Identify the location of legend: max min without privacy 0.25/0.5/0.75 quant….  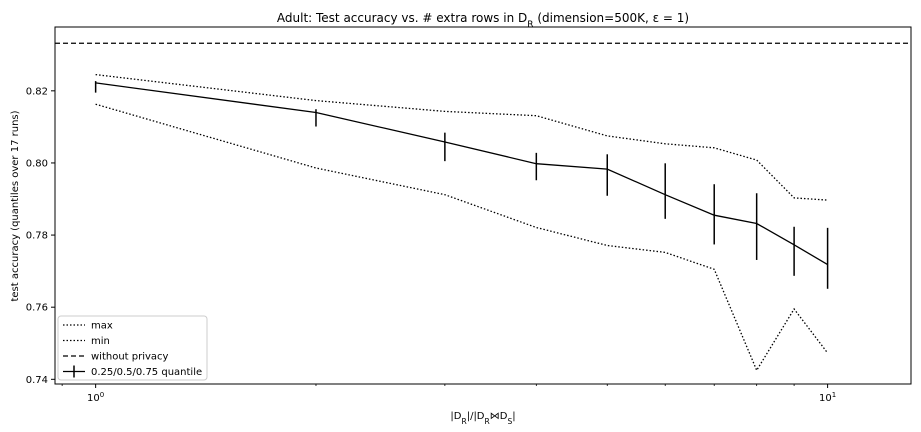
(132, 348).